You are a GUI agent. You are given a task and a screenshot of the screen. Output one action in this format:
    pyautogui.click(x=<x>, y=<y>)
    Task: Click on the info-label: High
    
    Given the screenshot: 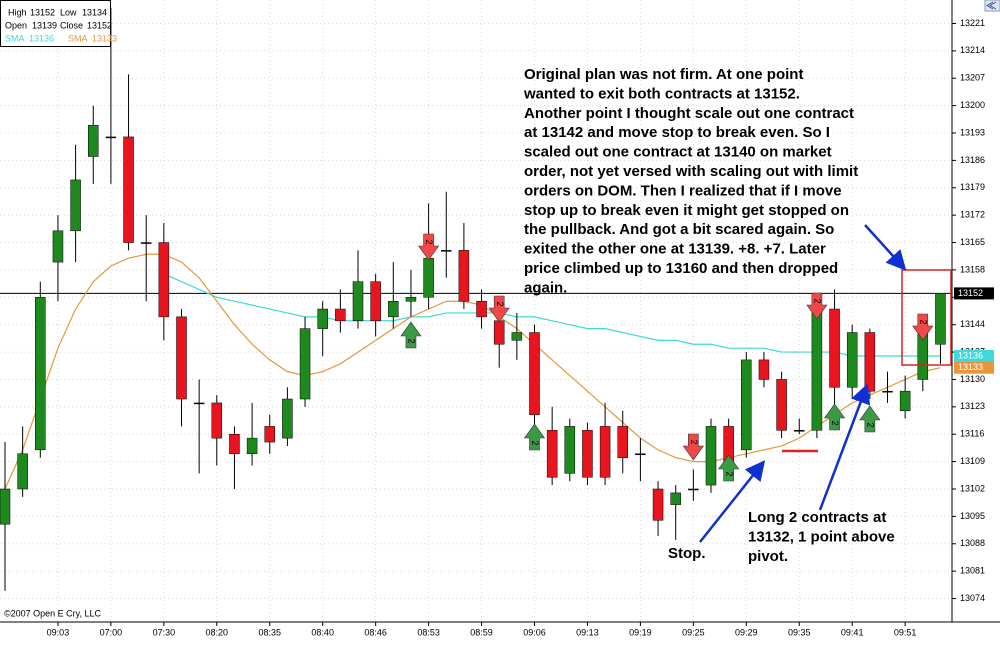 What is the action you would take?
    pyautogui.click(x=17, y=12)
    